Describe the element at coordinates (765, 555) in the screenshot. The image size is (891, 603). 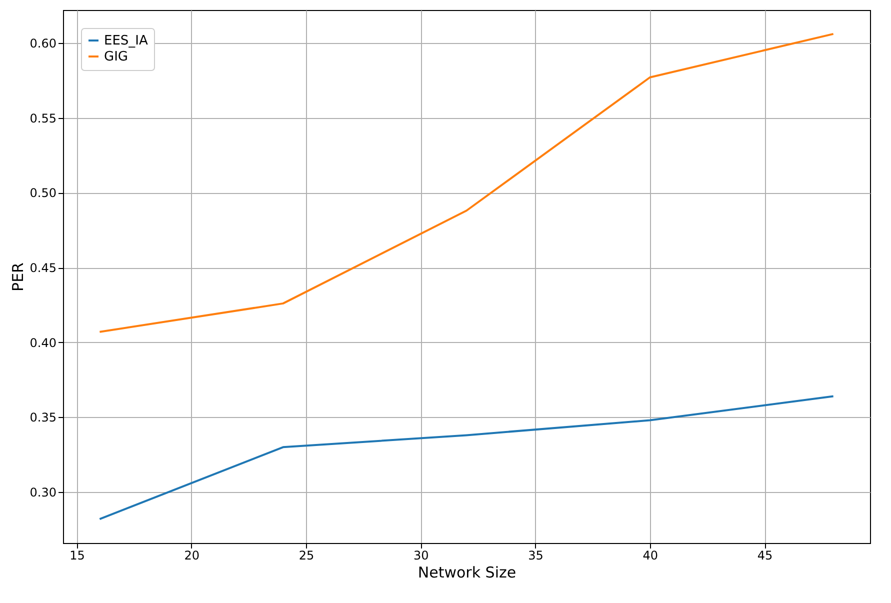
I see `x-tick-label: 45` at that location.